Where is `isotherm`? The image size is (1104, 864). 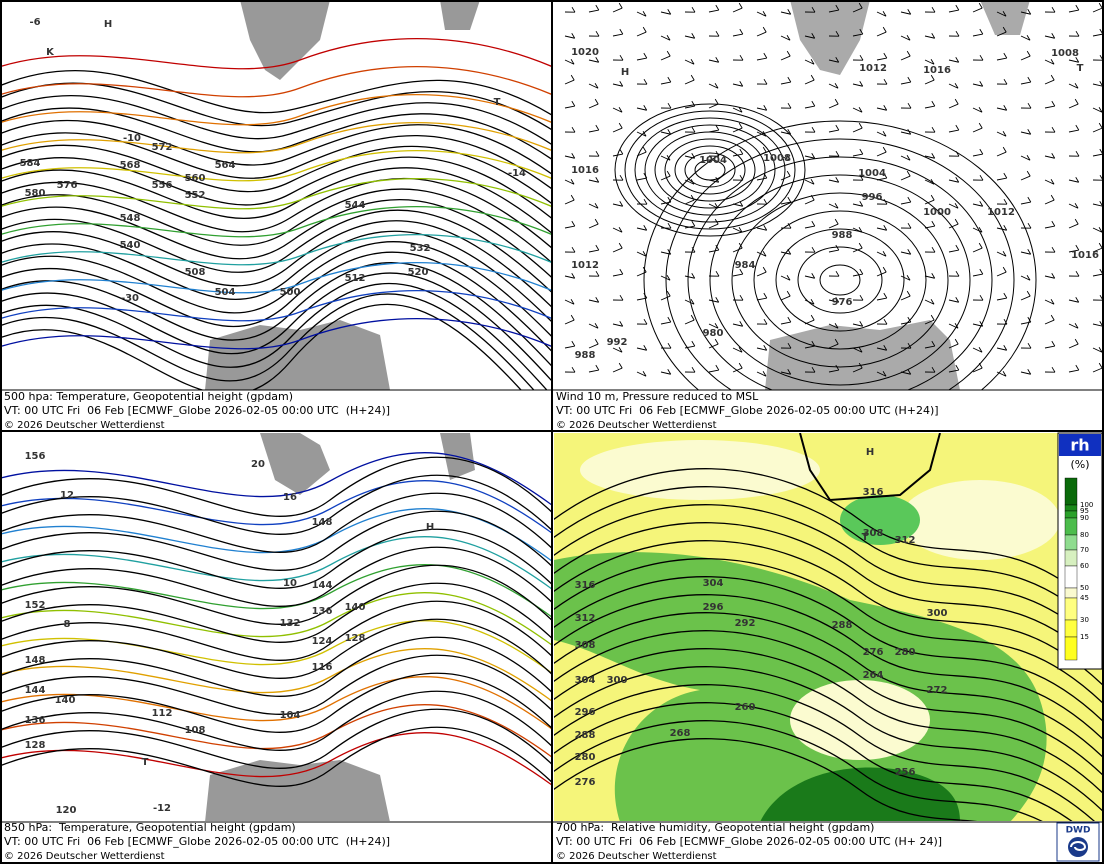
isotherm is located at coordinates (276, 731).